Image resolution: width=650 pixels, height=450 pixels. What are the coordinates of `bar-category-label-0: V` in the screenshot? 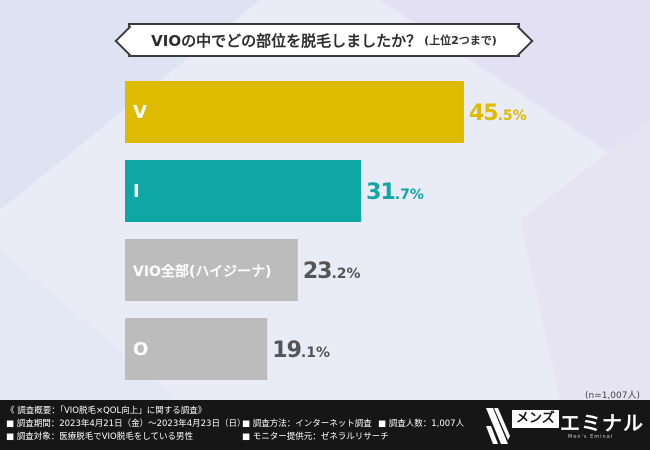 It's located at (140, 112).